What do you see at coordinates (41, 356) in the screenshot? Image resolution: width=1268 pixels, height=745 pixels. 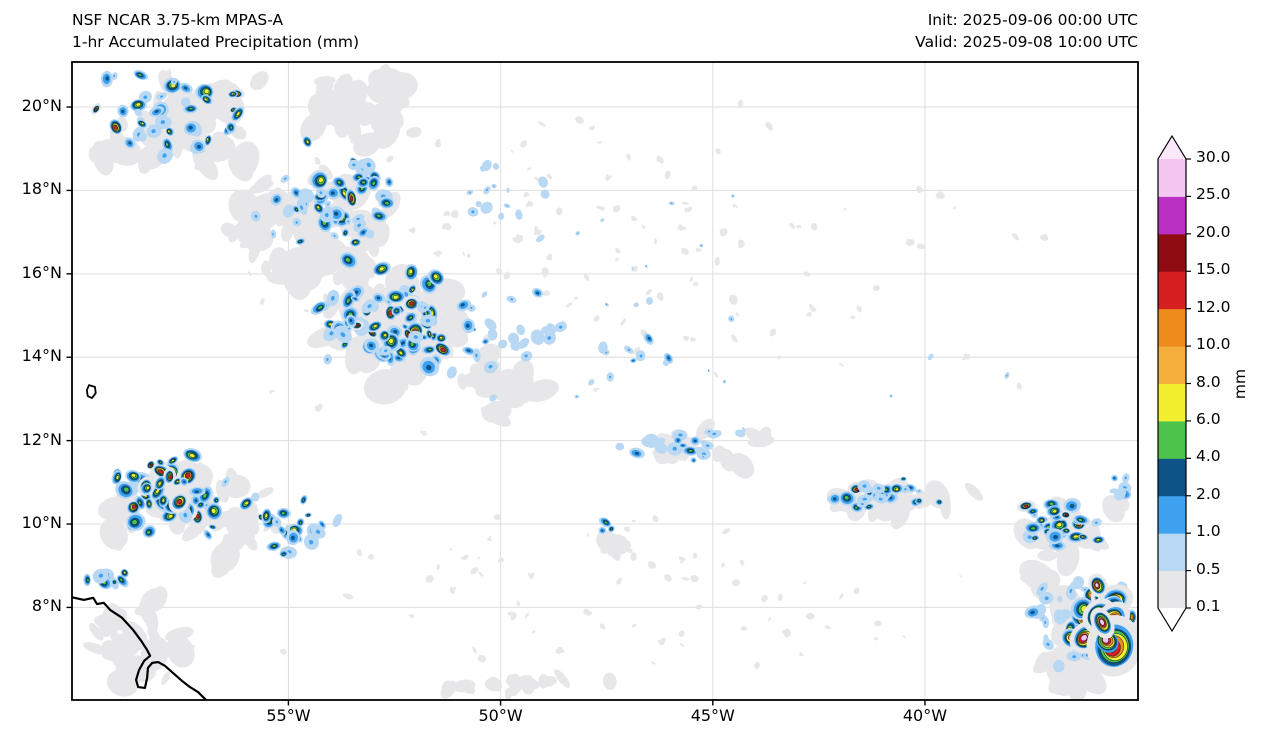 I see `lat-tick-label-14n: 14°N` at bounding box center [41, 356].